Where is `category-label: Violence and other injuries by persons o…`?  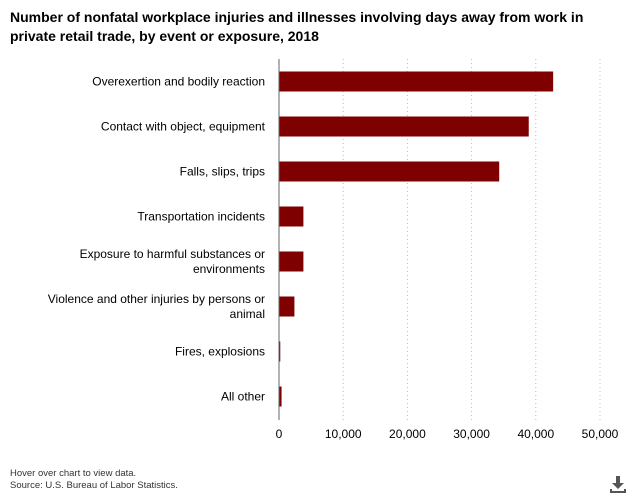 category-label: Violence and other injuries by persons o… is located at coordinates (156, 306).